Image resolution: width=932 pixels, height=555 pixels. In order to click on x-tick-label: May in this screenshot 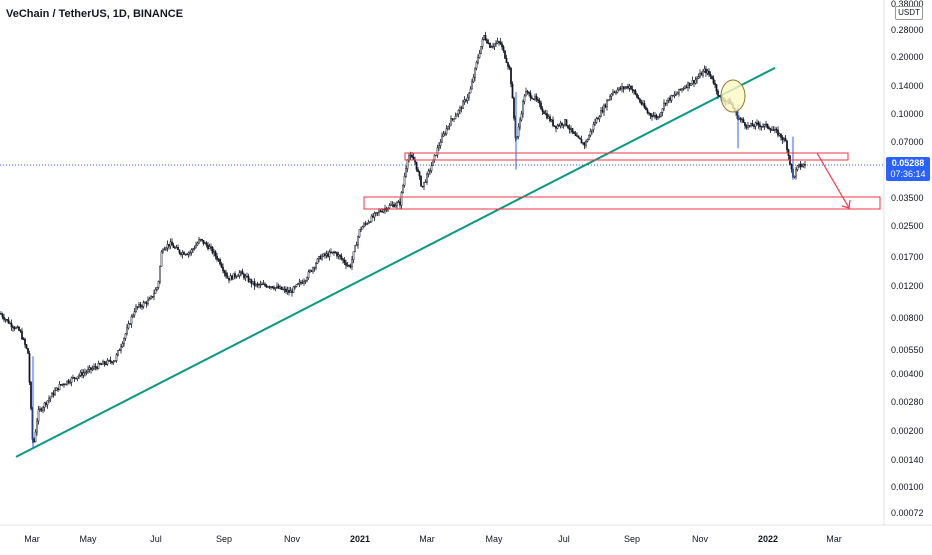, I will do `click(88, 539)`.